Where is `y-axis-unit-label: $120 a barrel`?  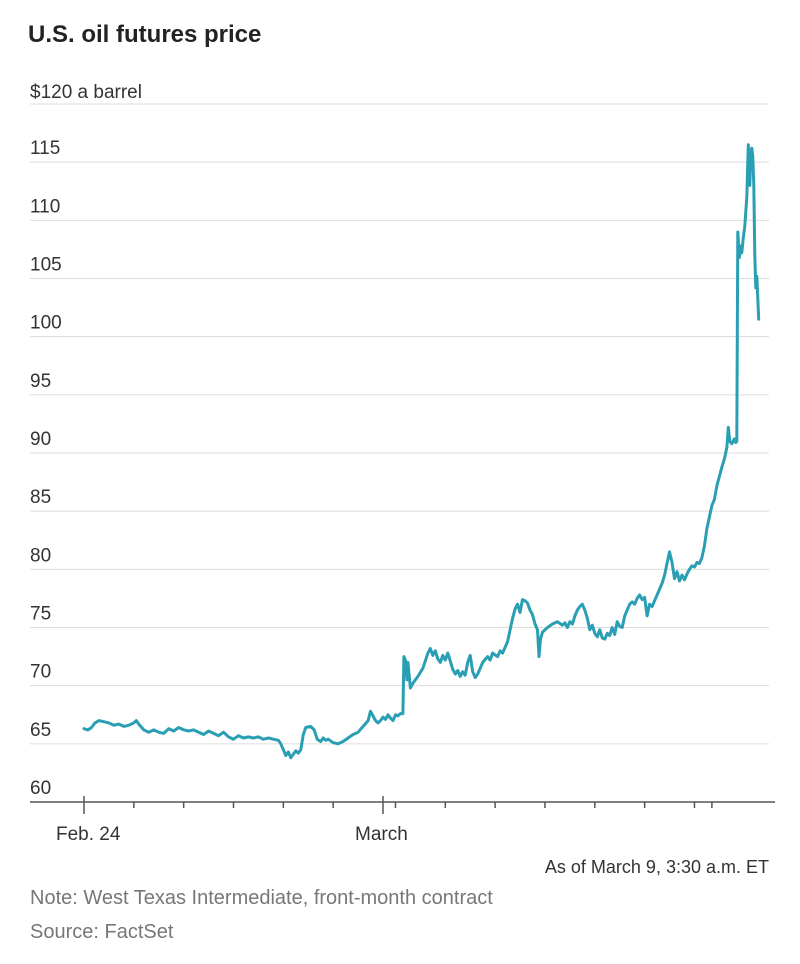 y-axis-unit-label: $120 a barrel is located at coordinates (86, 92).